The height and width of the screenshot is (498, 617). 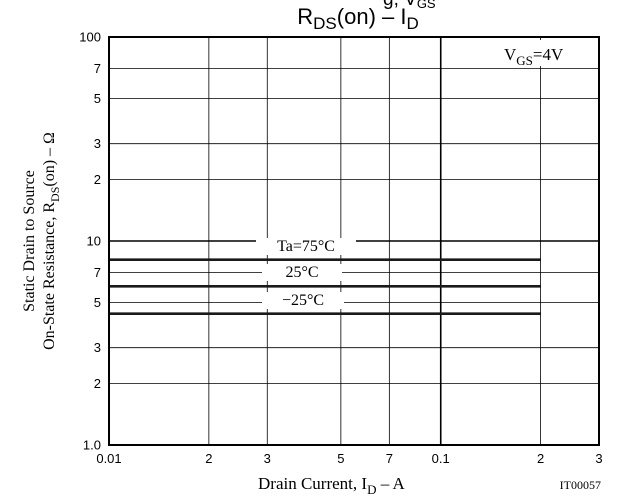 I want to click on label-bg-m25, so click(x=303, y=300).